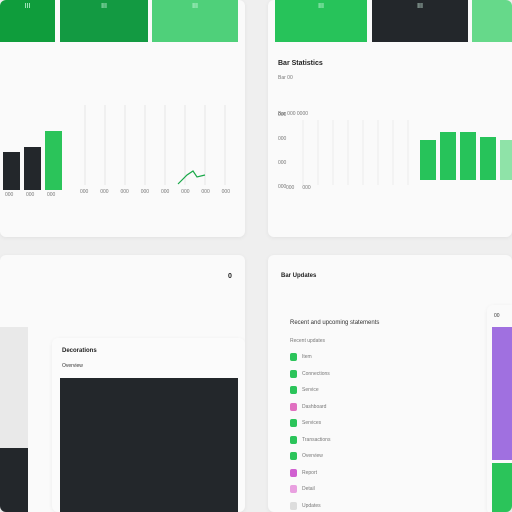 Image resolution: width=512 pixels, height=512 pixels. Describe the element at coordinates (72, 366) in the screenshot. I see `card-subtitle: Overview` at that location.